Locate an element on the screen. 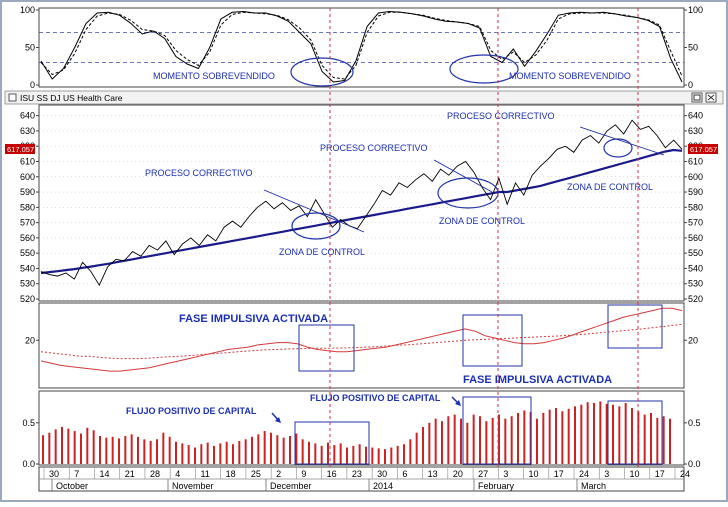 The image size is (728, 507). y-tick-left-momentum-0: 0 is located at coordinates (32, 85).